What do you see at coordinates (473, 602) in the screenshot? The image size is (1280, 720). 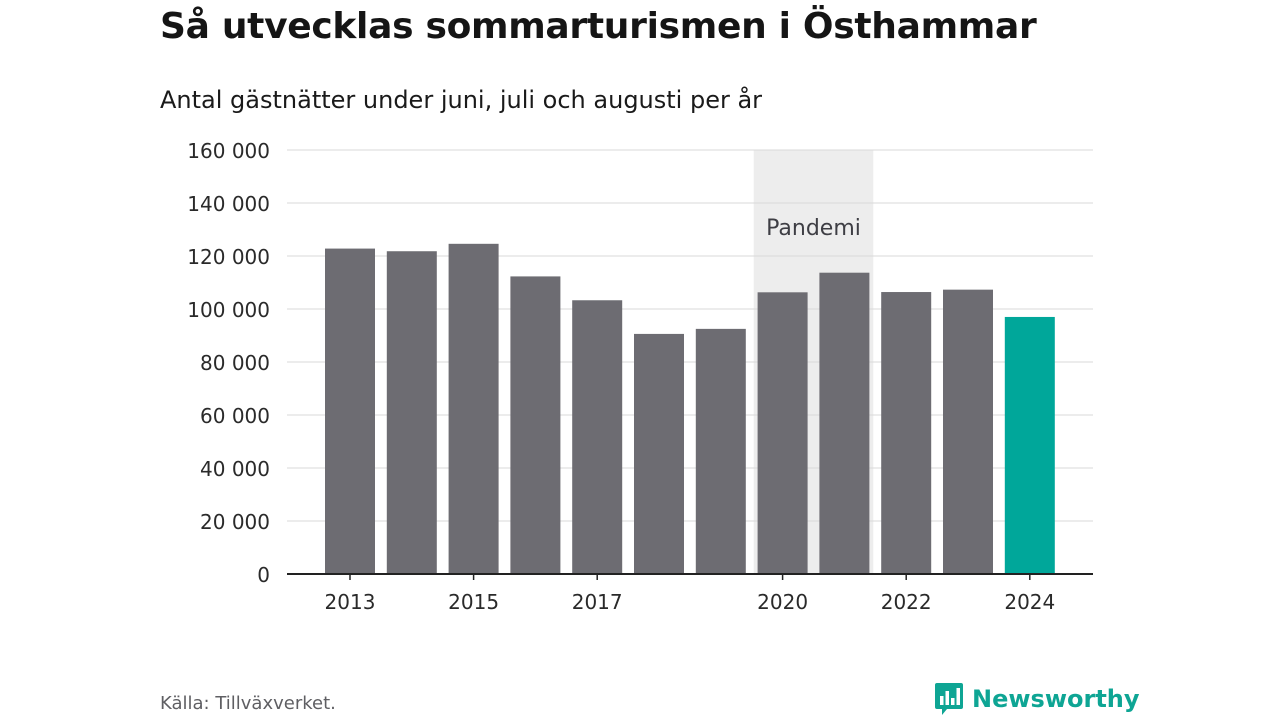 I see `x-tick-label: 2015` at bounding box center [473, 602].